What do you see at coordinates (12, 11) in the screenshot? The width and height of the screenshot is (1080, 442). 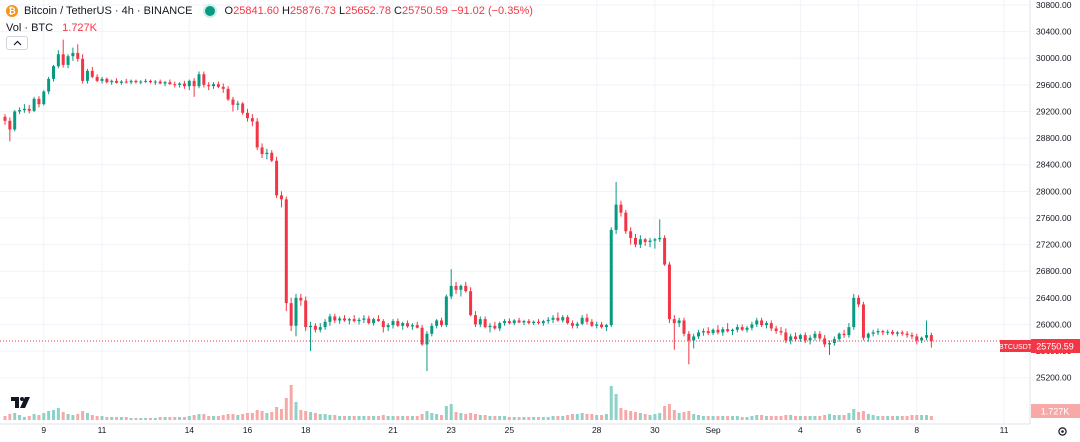 I see `bitcoin-icon: ₿` at bounding box center [12, 11].